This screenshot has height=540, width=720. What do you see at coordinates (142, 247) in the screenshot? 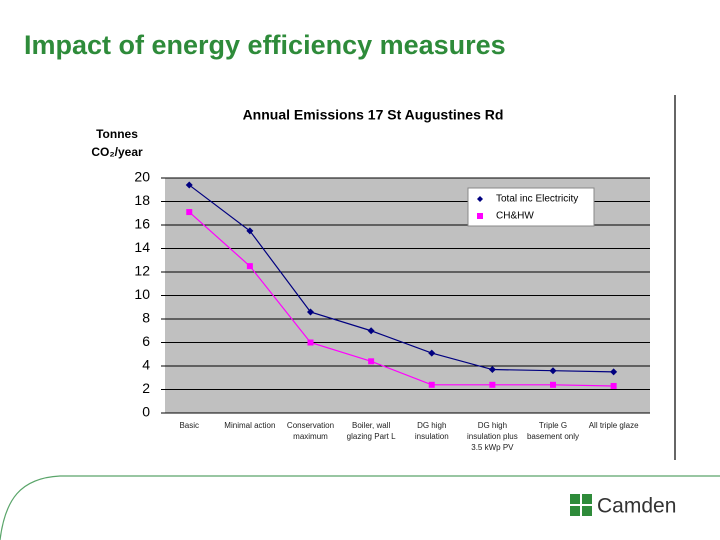
I see `y-tick-label: 14` at bounding box center [142, 247].